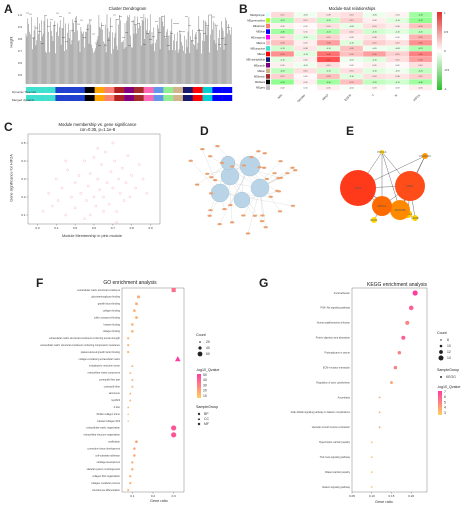  What do you see at coordinates (199, 386) in the screenshot?
I see `go-legend-q-bar` at bounding box center [199, 386].